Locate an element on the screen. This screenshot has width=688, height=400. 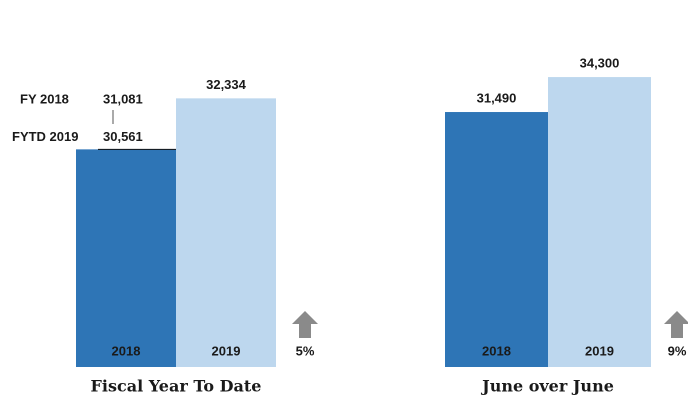
change-label: 5% is located at coordinates (305, 350).